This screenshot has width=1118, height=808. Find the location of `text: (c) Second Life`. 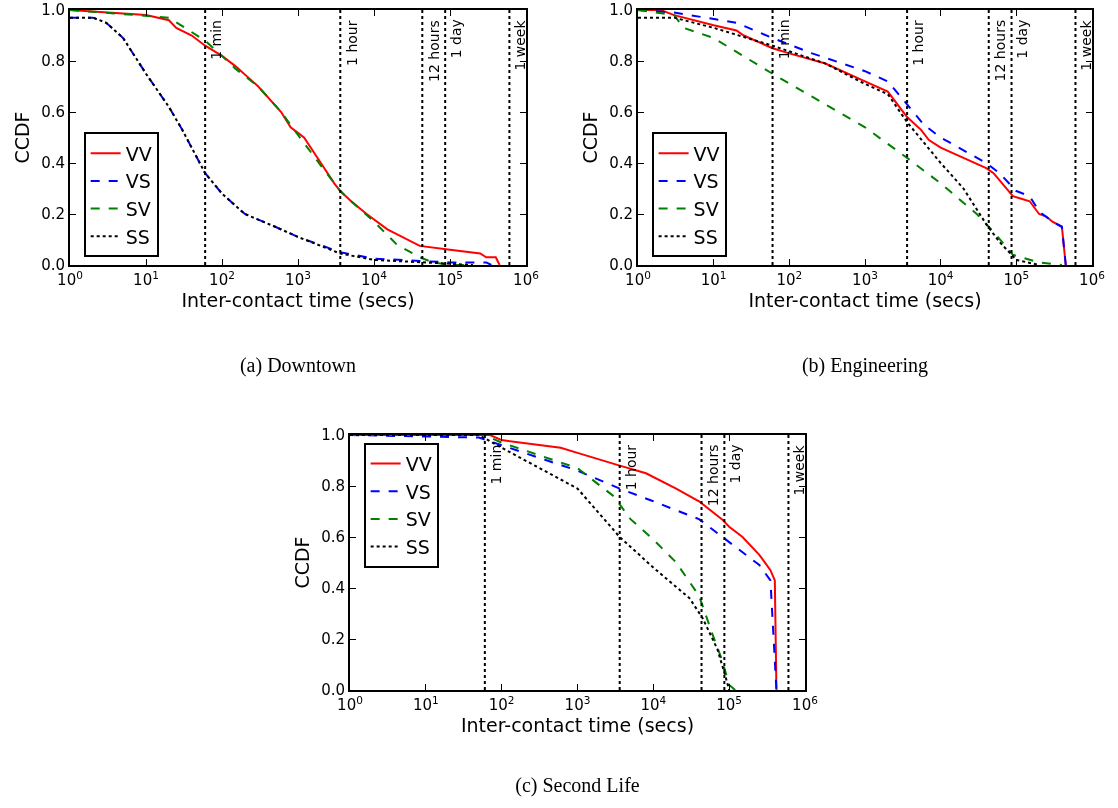

text: (c) Second Life is located at coordinates (577, 786).